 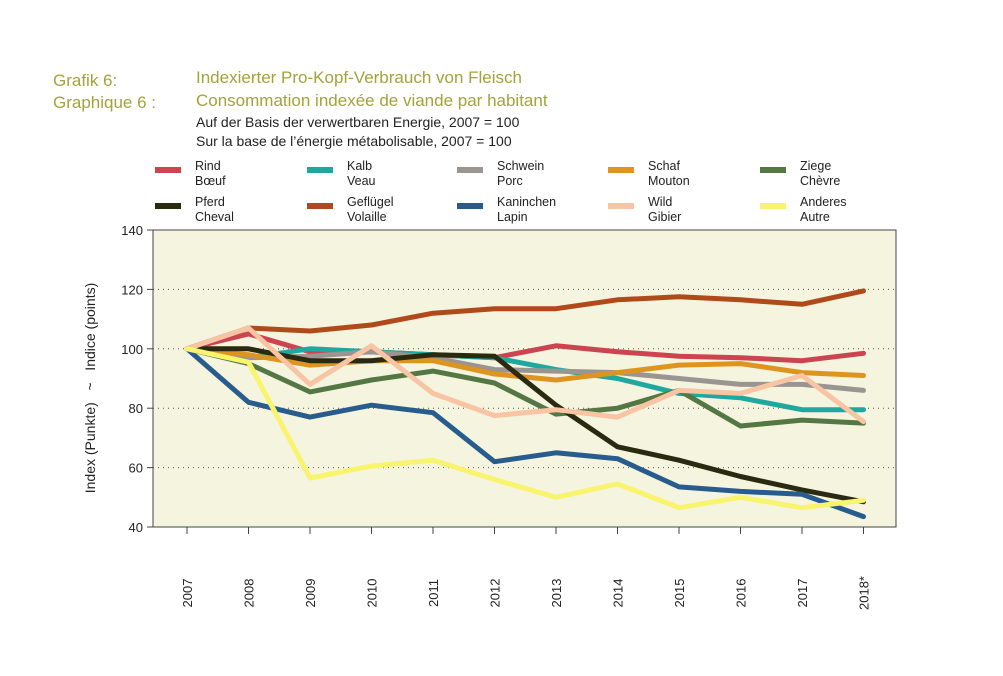 What do you see at coordinates (823, 202) in the screenshot?
I see `legend-label-de: Anderes` at bounding box center [823, 202].